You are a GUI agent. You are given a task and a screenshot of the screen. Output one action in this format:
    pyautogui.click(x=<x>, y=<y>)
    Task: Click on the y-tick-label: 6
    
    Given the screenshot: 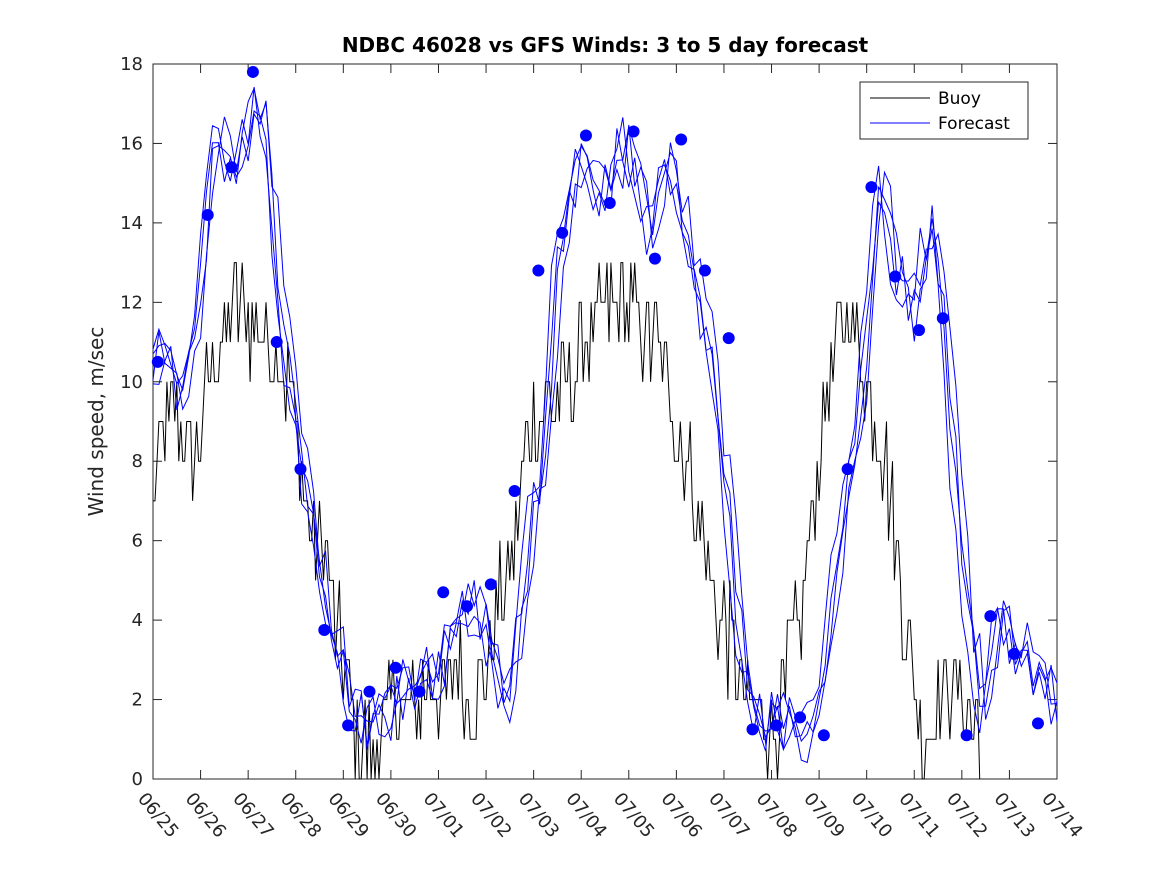 What is the action you would take?
    pyautogui.click(x=137, y=541)
    